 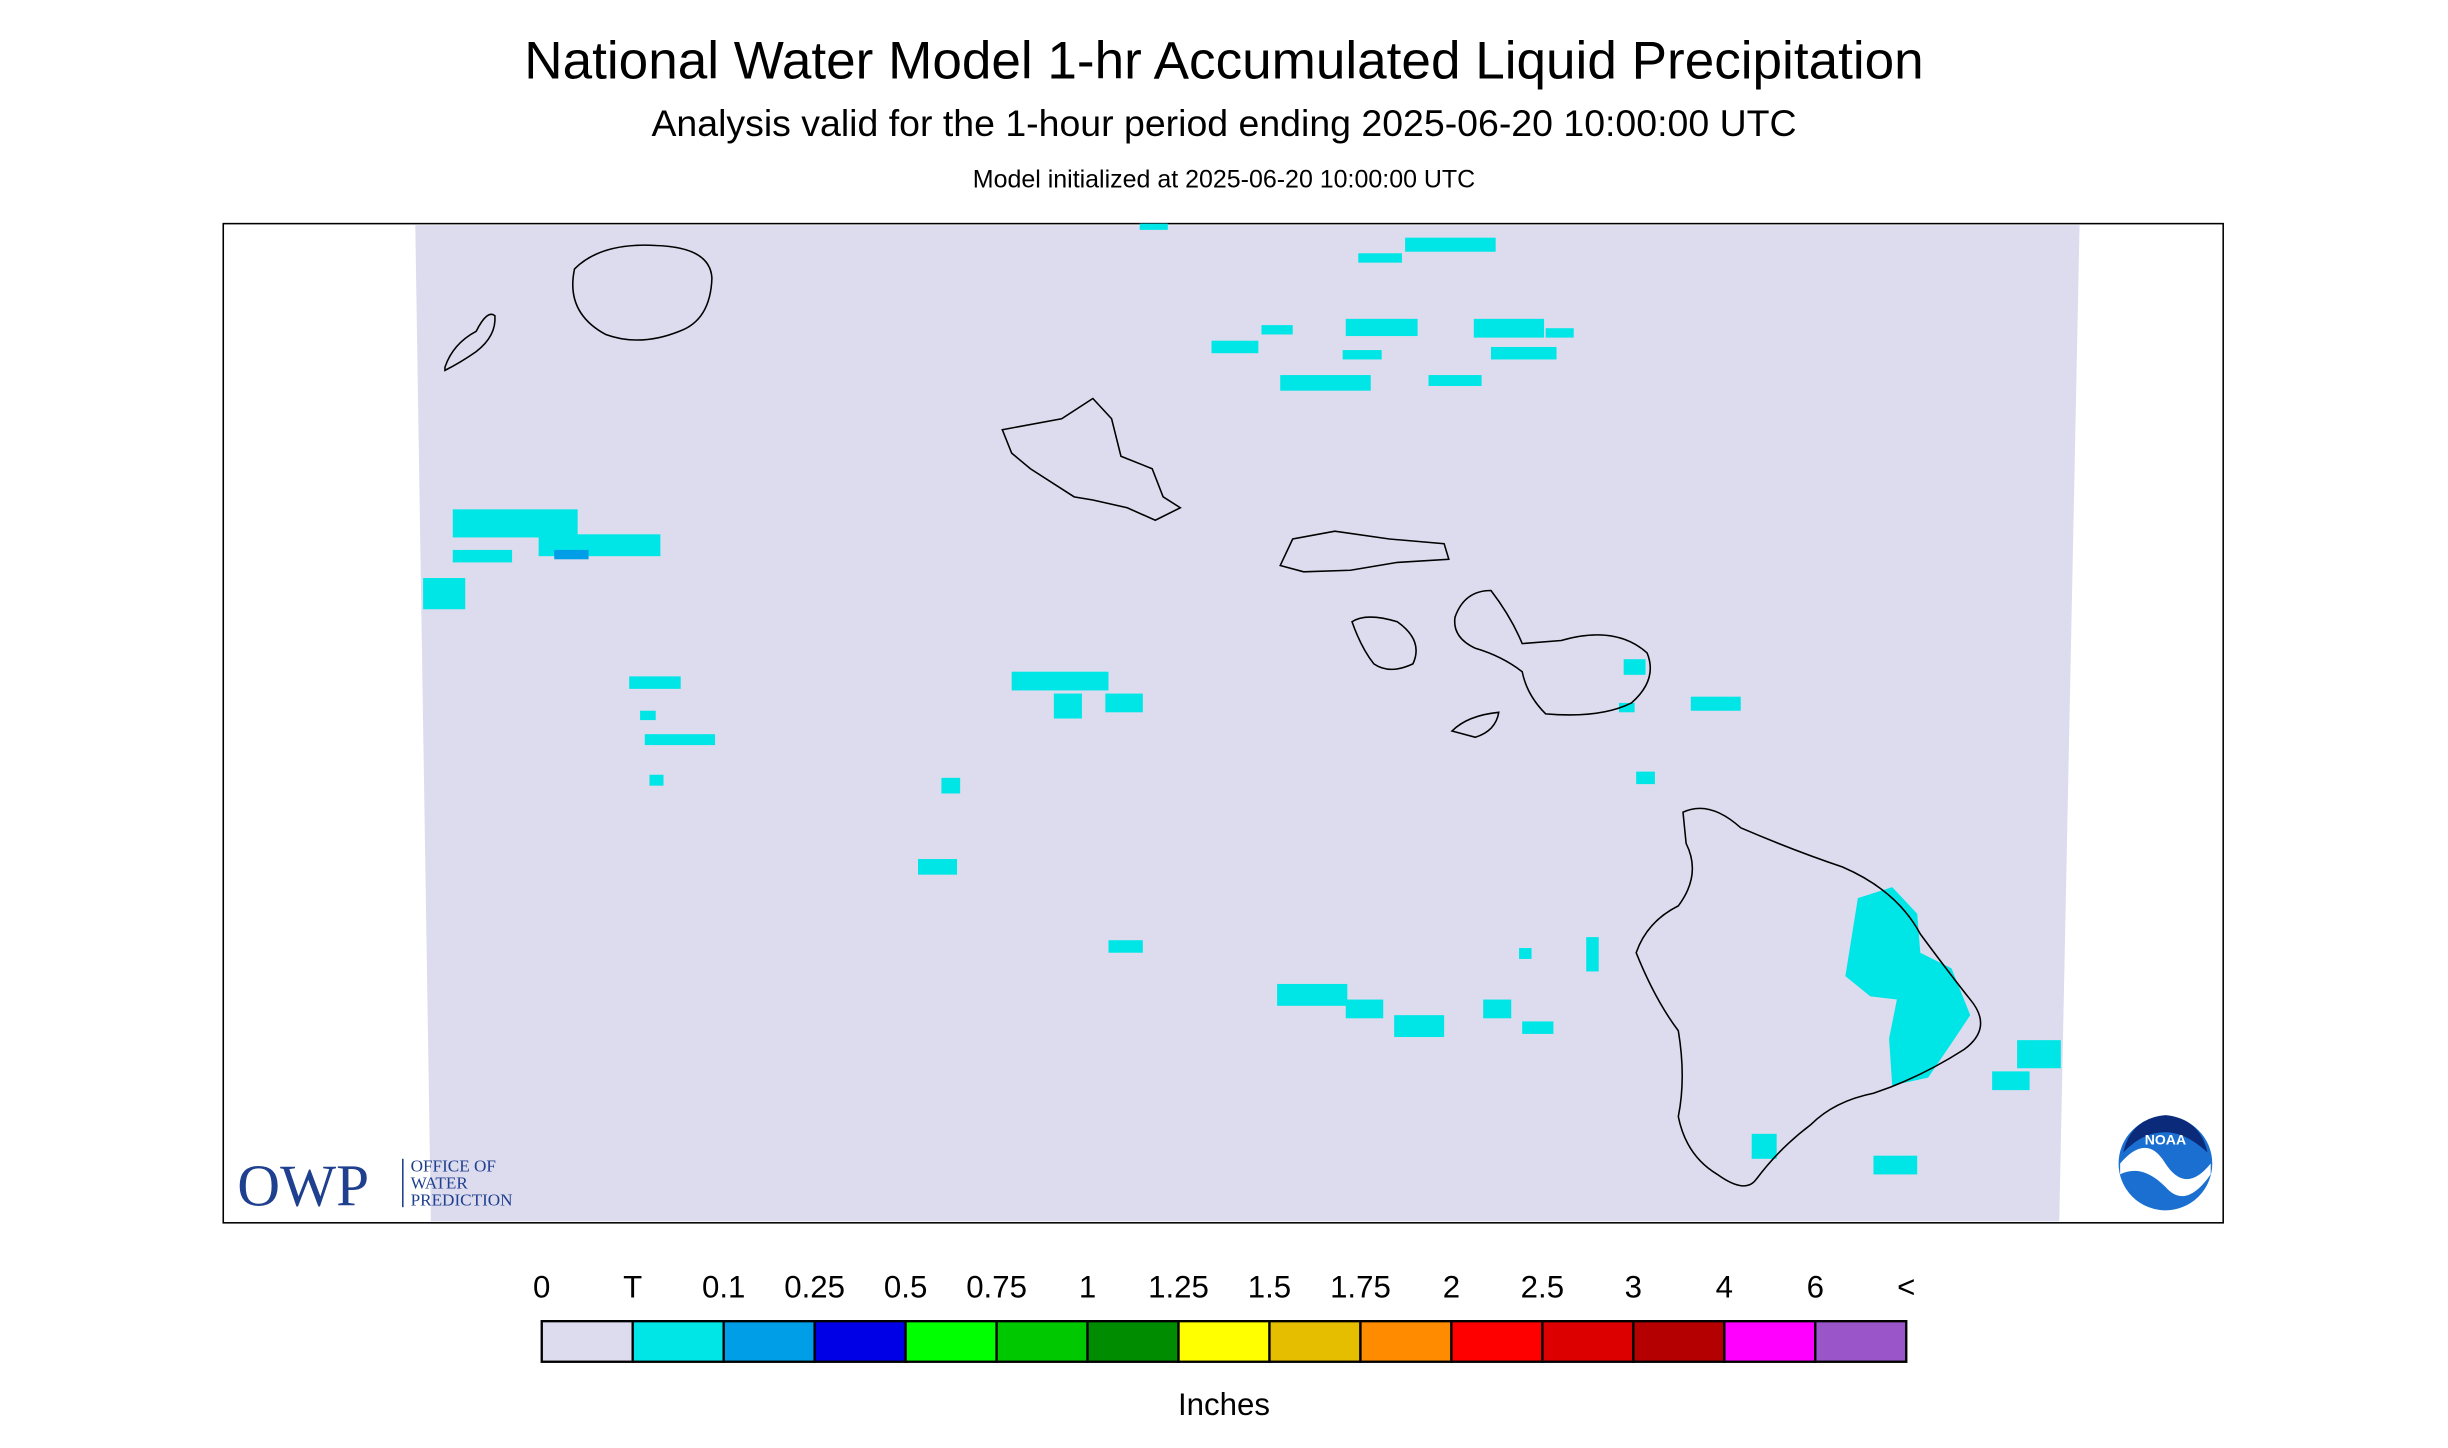 I want to click on legend-label: 4, so click(x=1724, y=1287).